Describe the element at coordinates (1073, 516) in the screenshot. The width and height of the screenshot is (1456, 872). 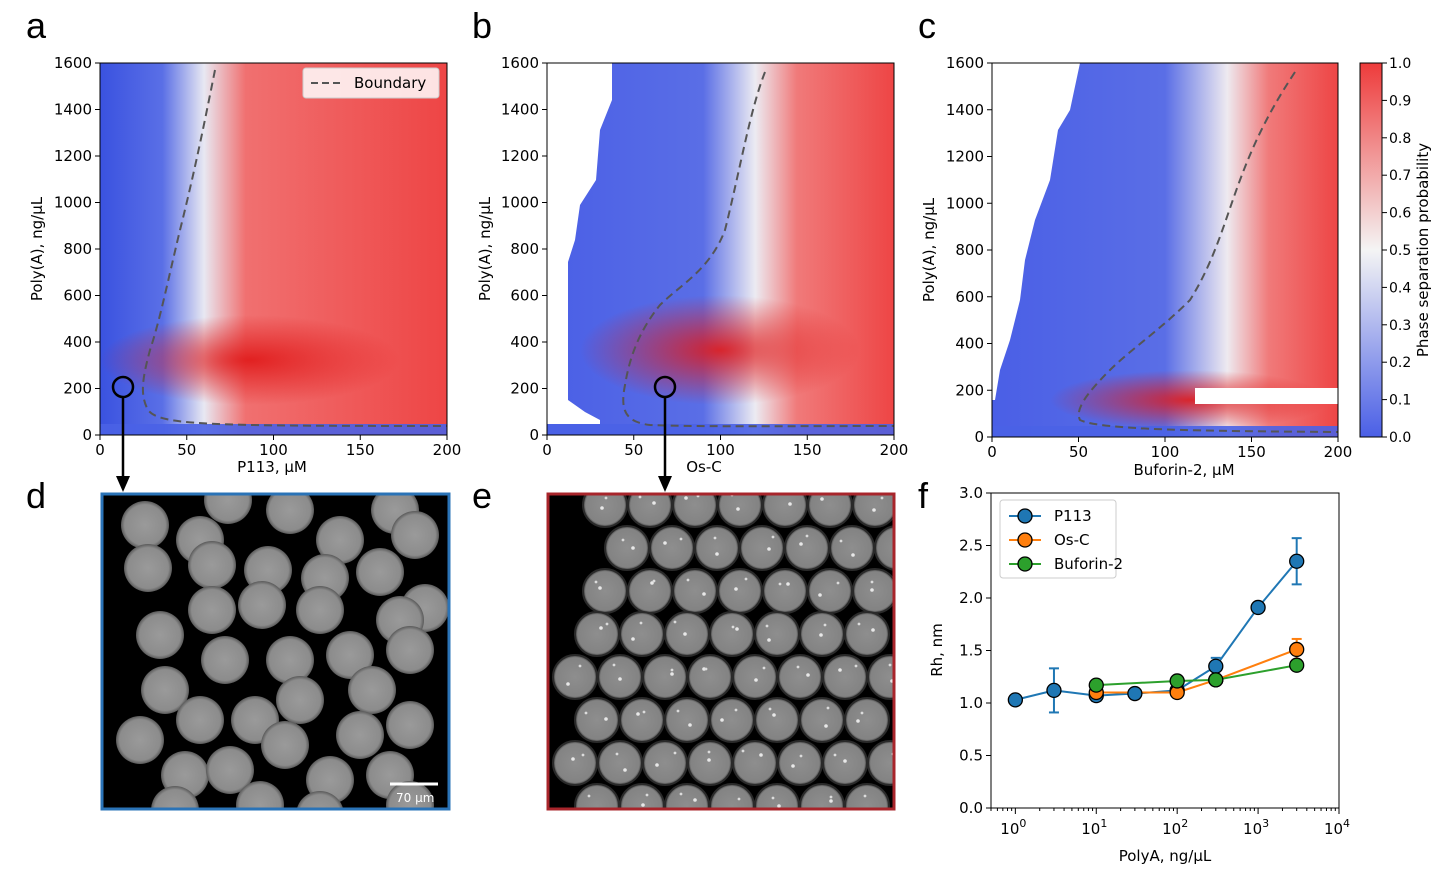
I see `legend-label: P113` at that location.